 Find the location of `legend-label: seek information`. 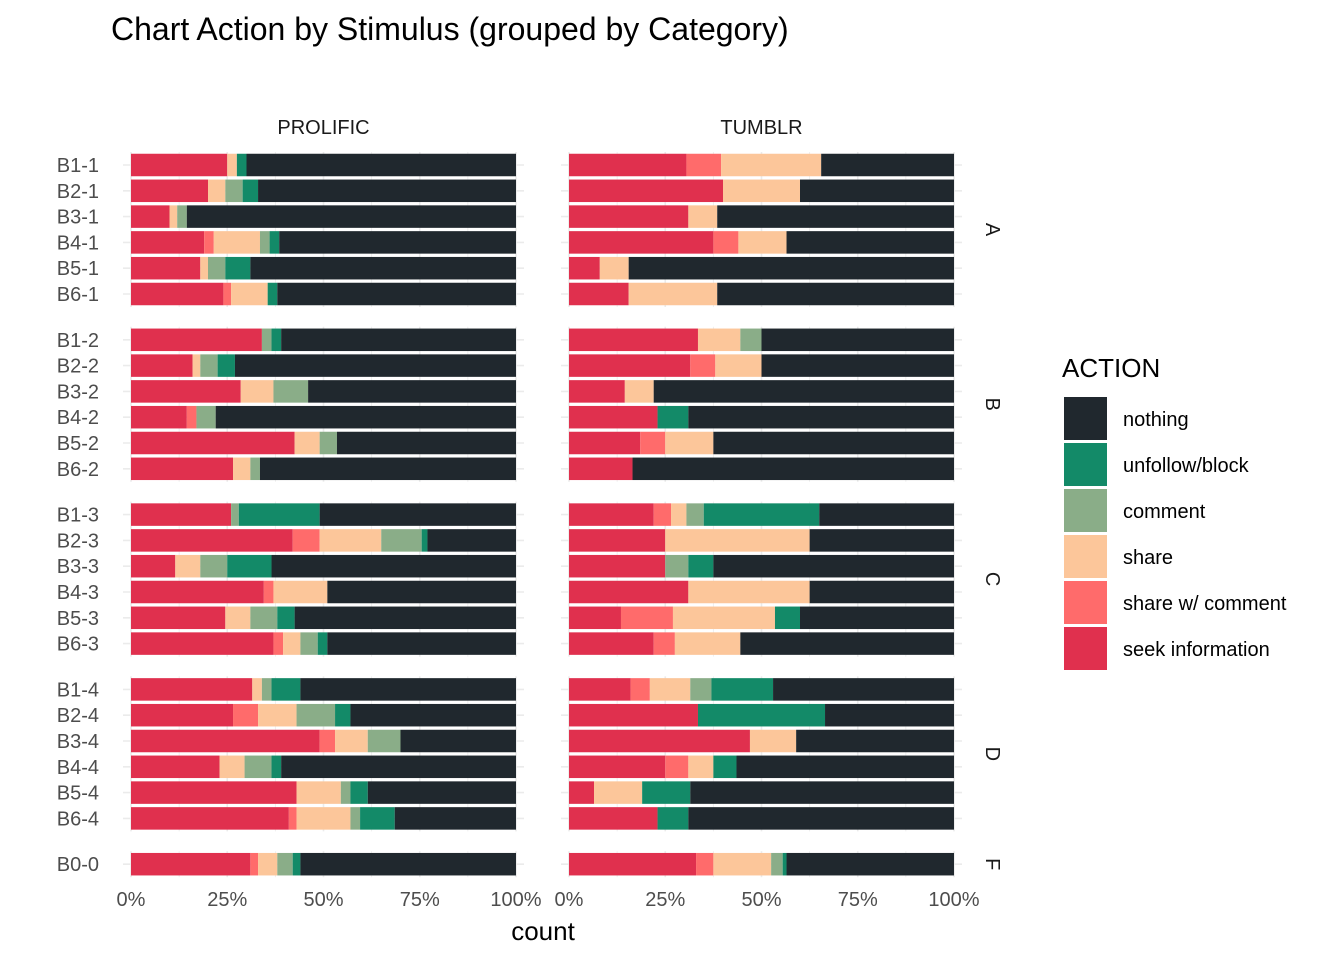

legend-label: seek information is located at coordinates (1196, 650).